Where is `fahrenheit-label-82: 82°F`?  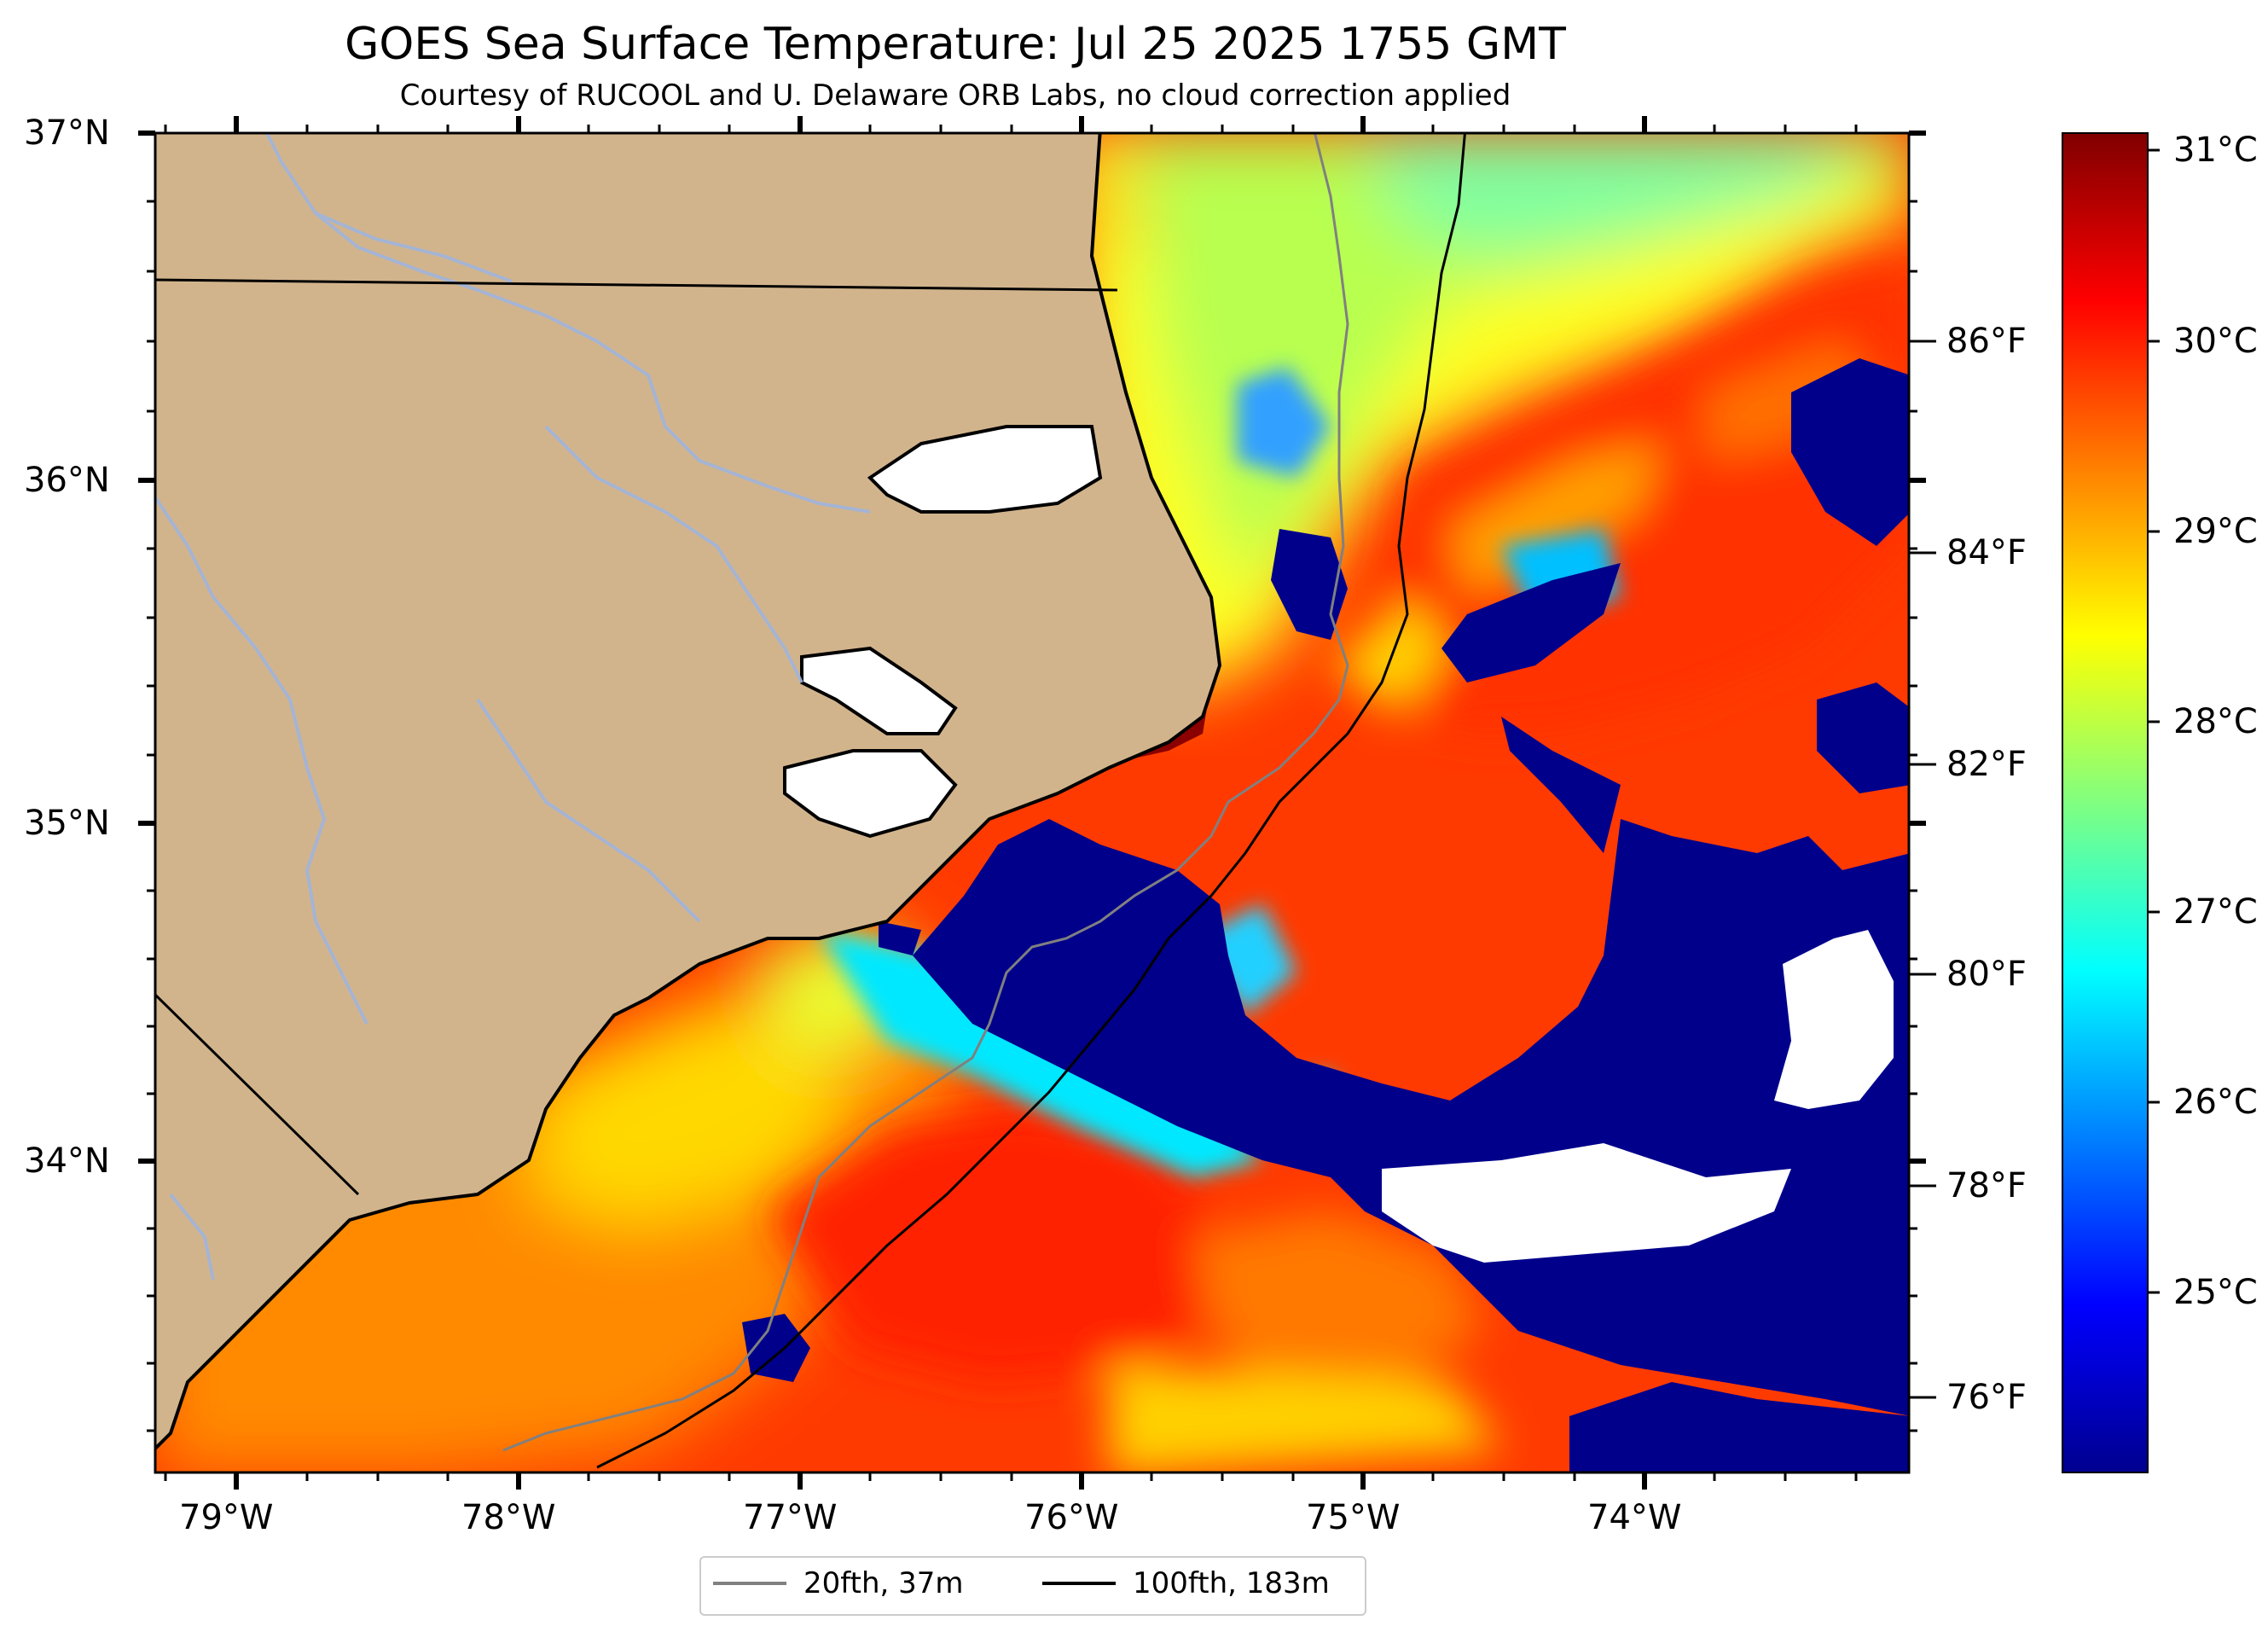
fahrenheit-label-82: 82°F is located at coordinates (1987, 764).